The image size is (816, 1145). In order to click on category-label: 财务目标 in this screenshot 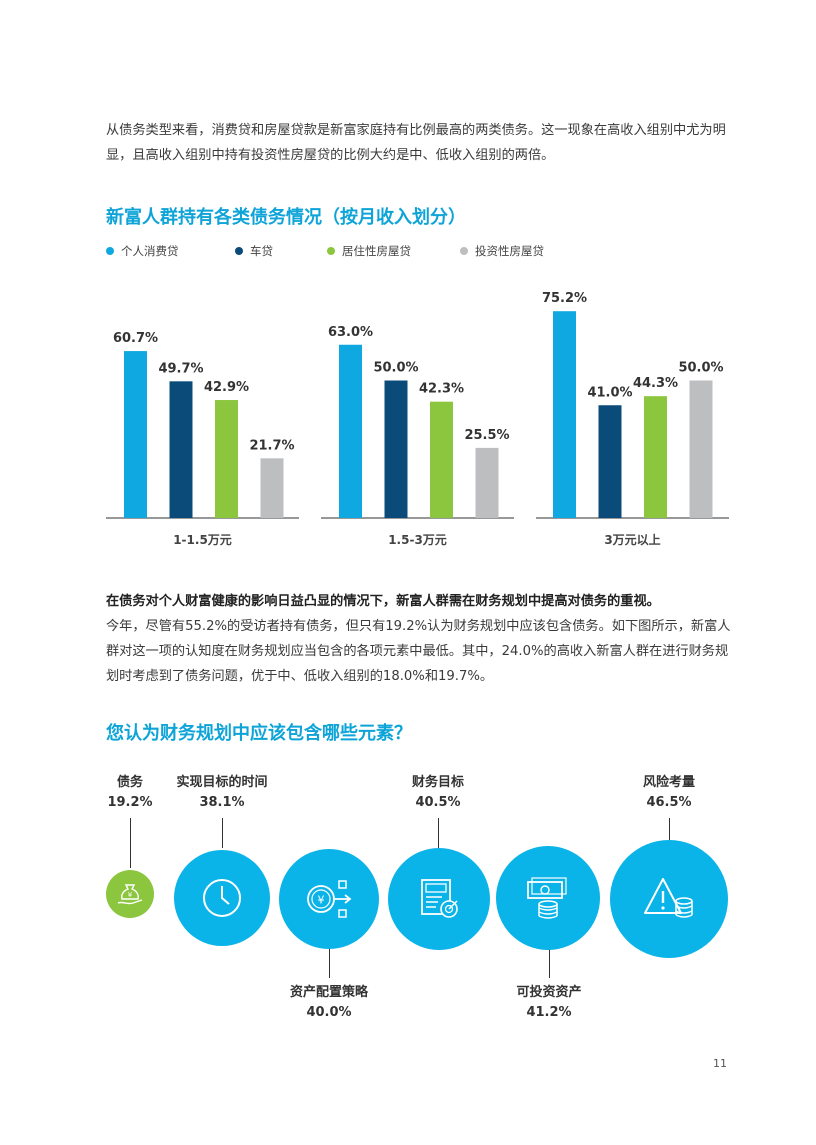, I will do `click(438, 782)`.